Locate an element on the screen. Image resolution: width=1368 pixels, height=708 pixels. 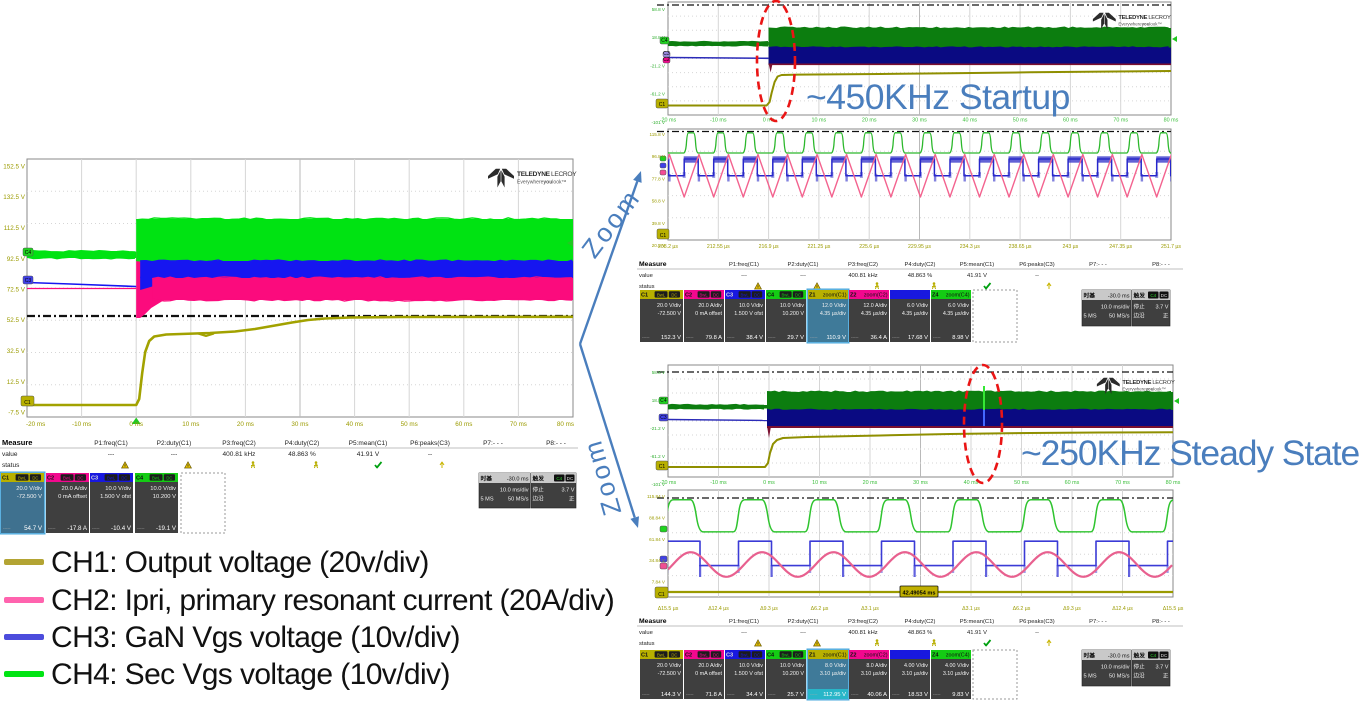
svg-text: value is located at coordinates (10, 454).